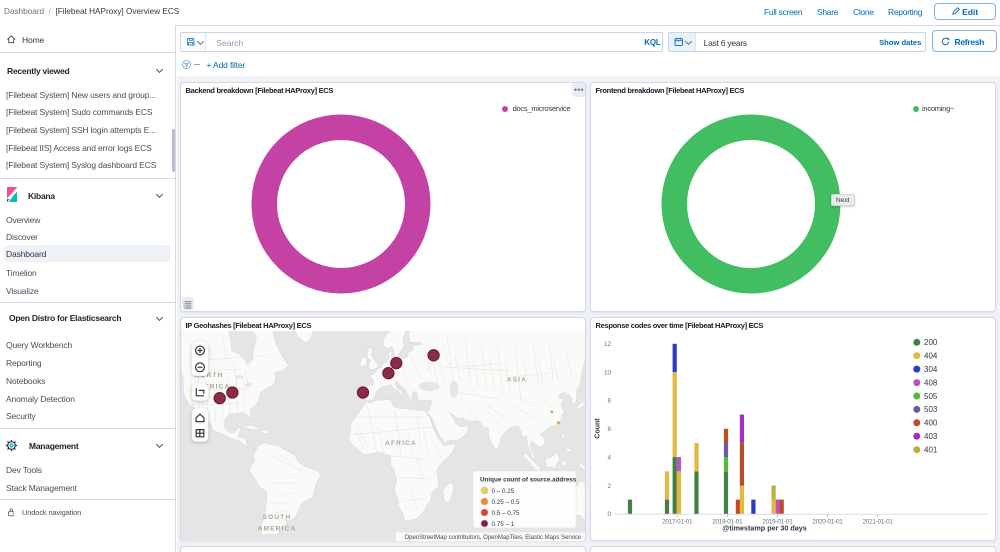  What do you see at coordinates (609, 485) in the screenshot?
I see `svg-text: 2` at bounding box center [609, 485].